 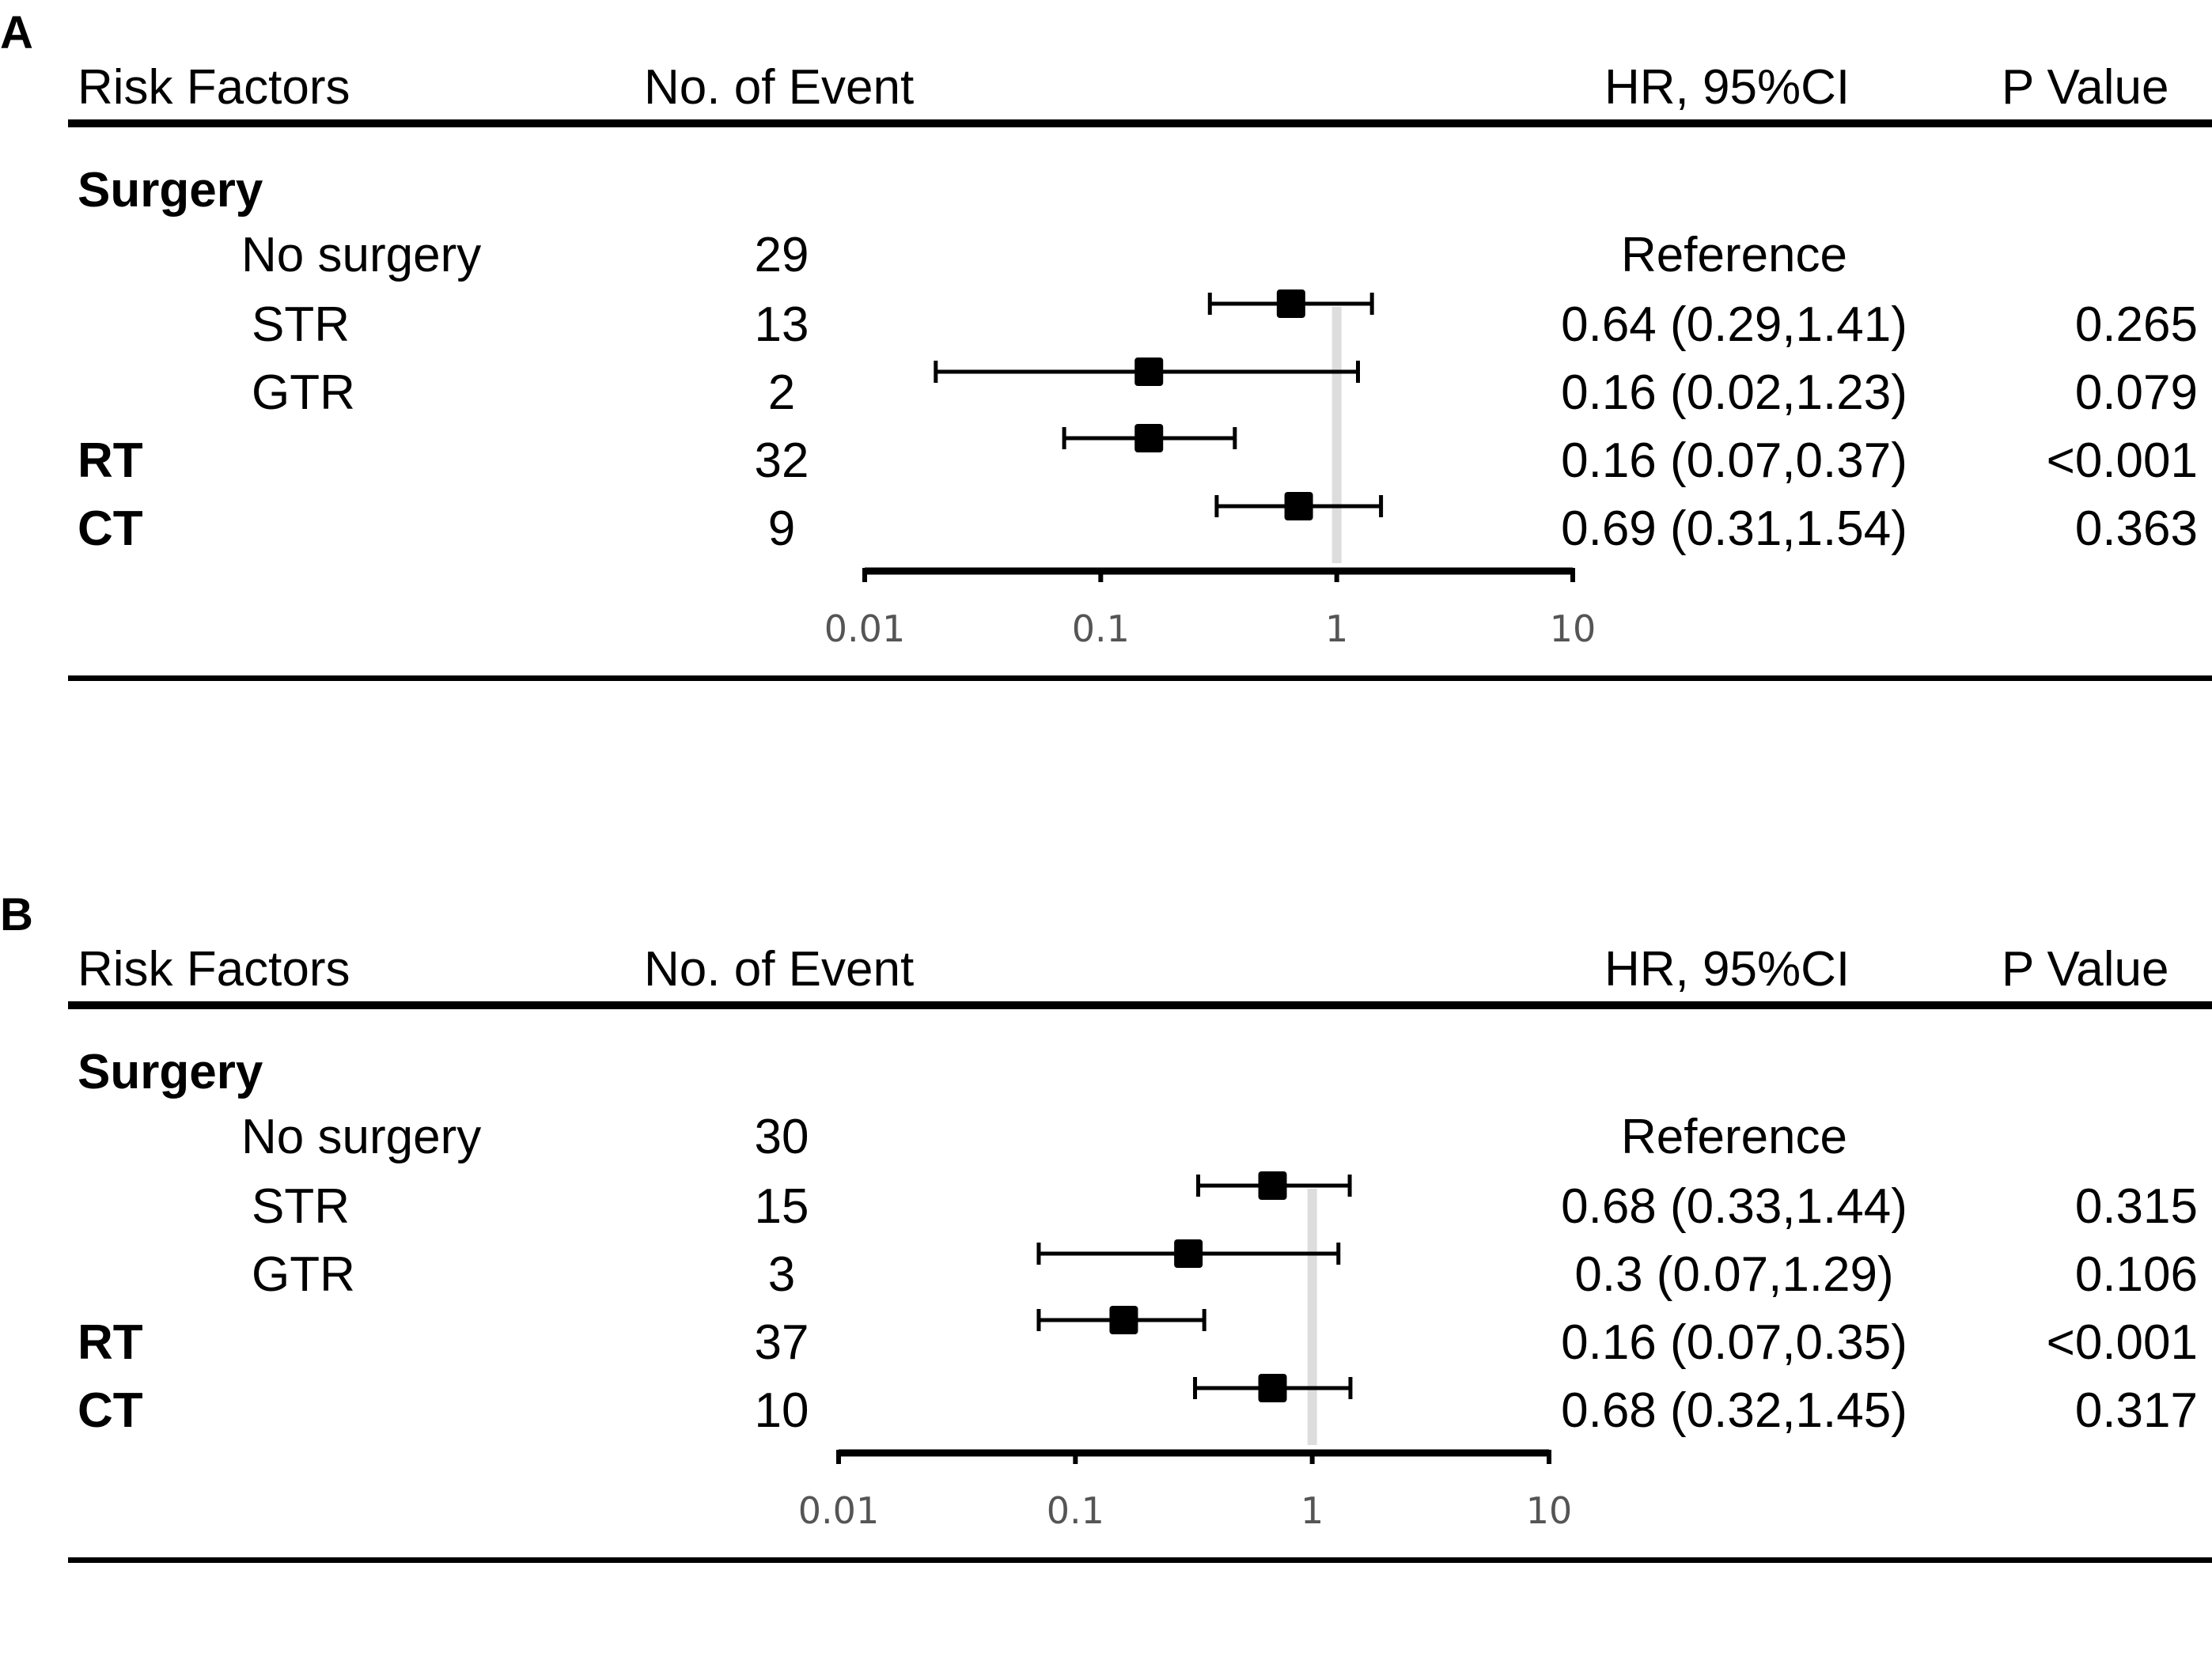 I want to click on row-p-value: 0.315, so click(x=2136, y=1206).